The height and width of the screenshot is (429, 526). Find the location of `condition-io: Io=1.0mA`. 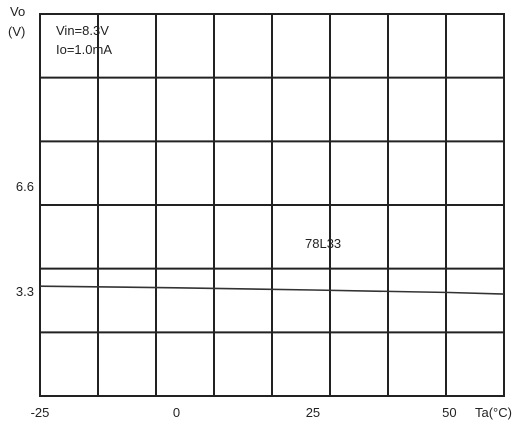

condition-io: Io=1.0mA is located at coordinates (84, 49).